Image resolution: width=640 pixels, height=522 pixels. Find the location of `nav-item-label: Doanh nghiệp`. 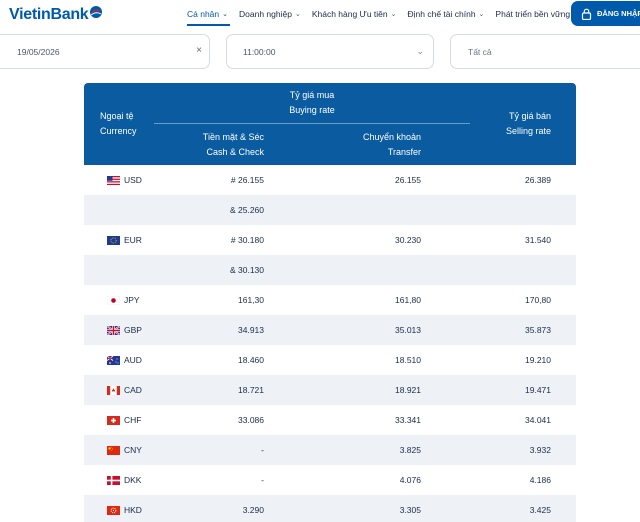

nav-item-label: Doanh nghiệp is located at coordinates (265, 14).